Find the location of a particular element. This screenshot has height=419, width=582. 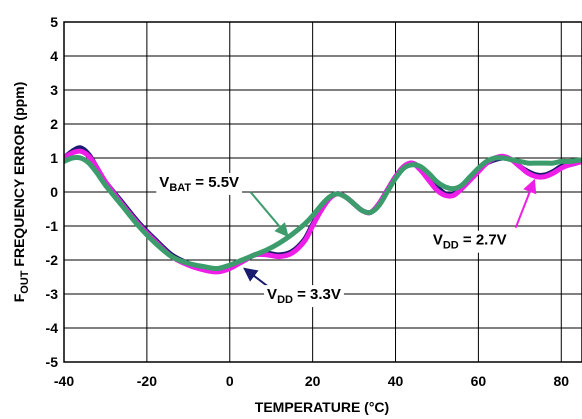

label-part: F is located at coordinates (19, 297).